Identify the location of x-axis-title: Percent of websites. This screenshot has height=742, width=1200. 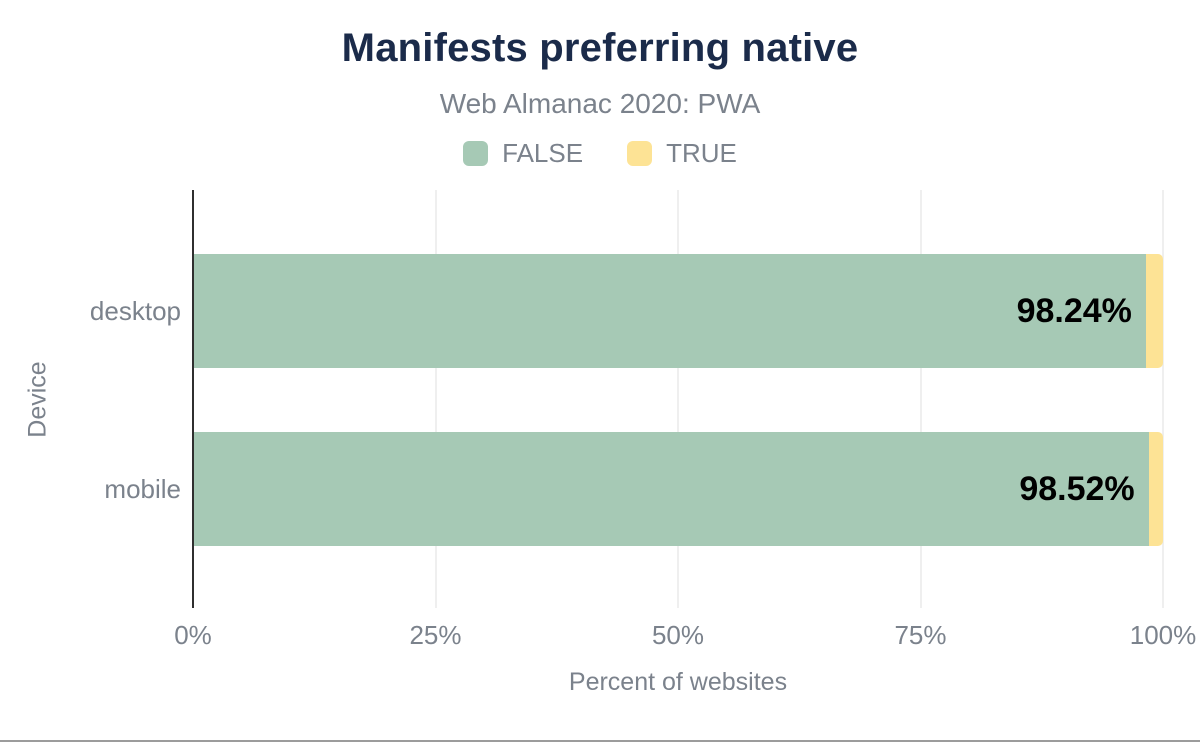
(678, 682).